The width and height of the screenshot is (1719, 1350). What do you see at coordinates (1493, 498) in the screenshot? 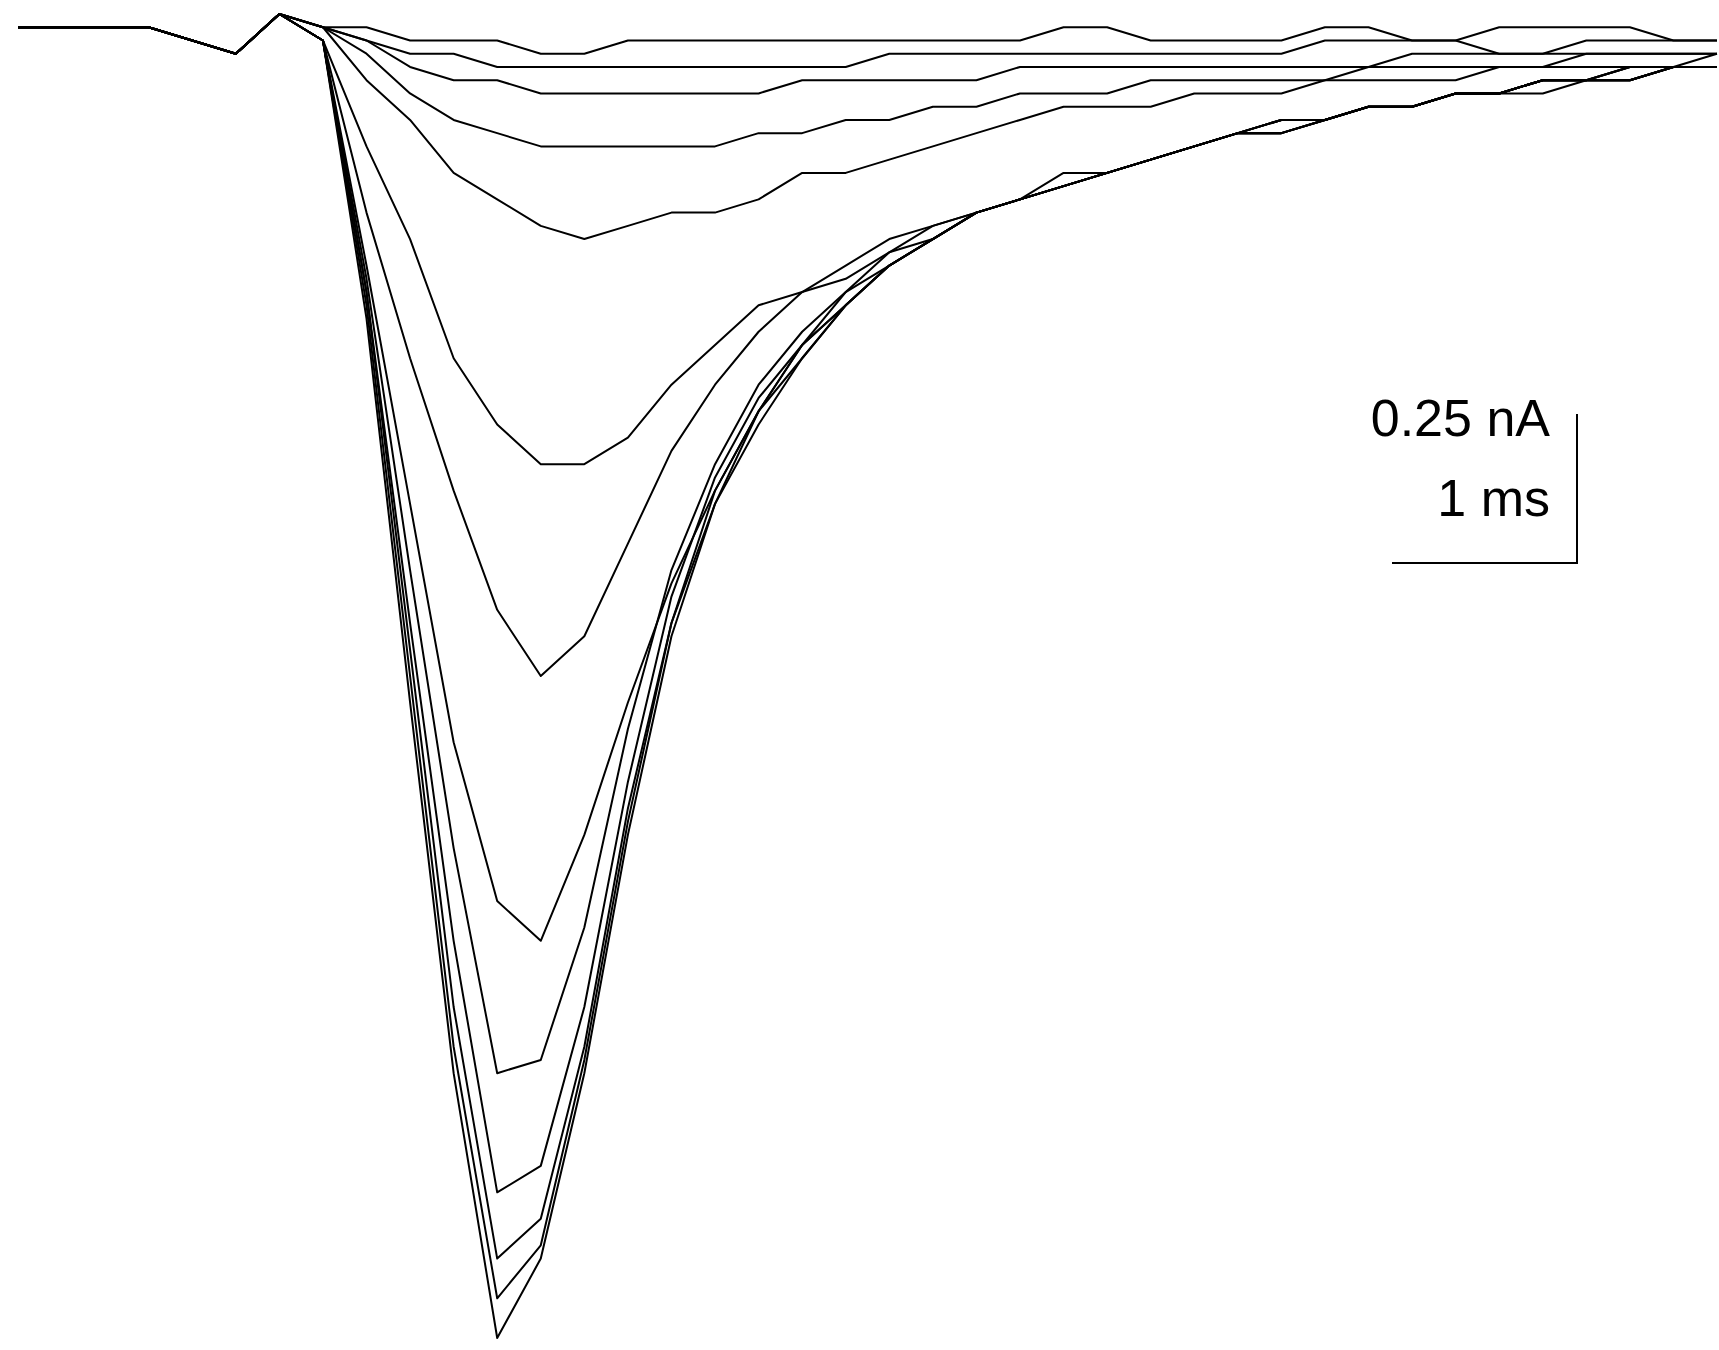
I see `annotation: 1 ms` at bounding box center [1493, 498].